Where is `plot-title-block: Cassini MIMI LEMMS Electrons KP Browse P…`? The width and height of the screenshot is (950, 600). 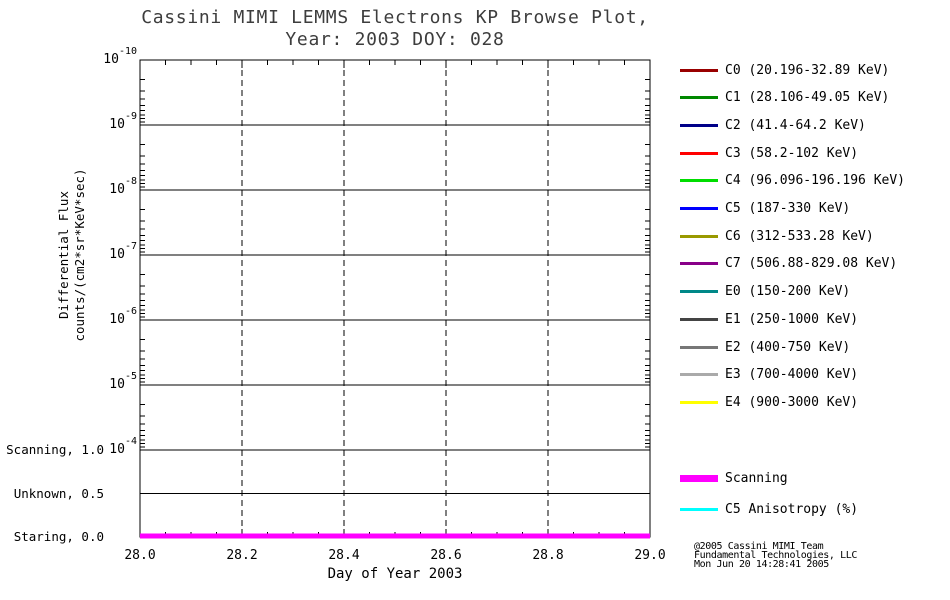
plot-title-block: Cassini MIMI LEMMS Electrons KP Browse P… is located at coordinates (395, 29).